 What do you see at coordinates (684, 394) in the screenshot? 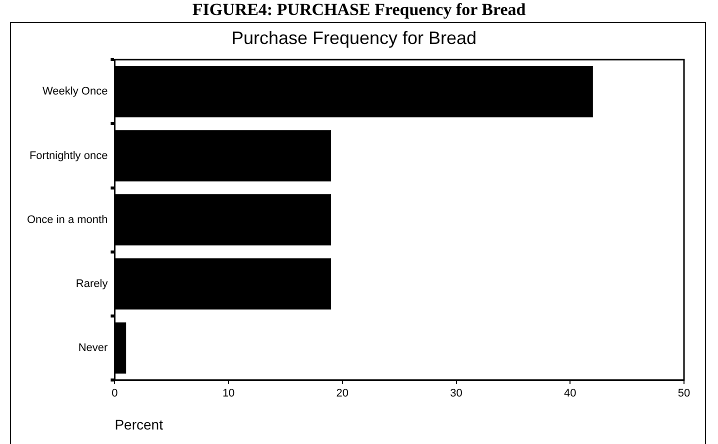
I see `x-tick-label: 50` at bounding box center [684, 394].